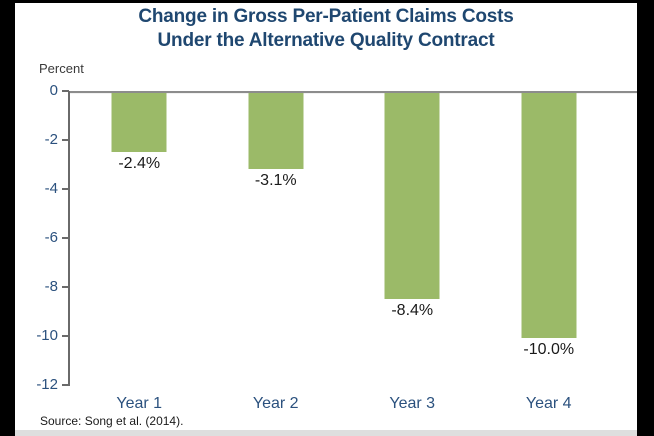  What do you see at coordinates (51, 188) in the screenshot?
I see `y-tick-label: -4` at bounding box center [51, 188].